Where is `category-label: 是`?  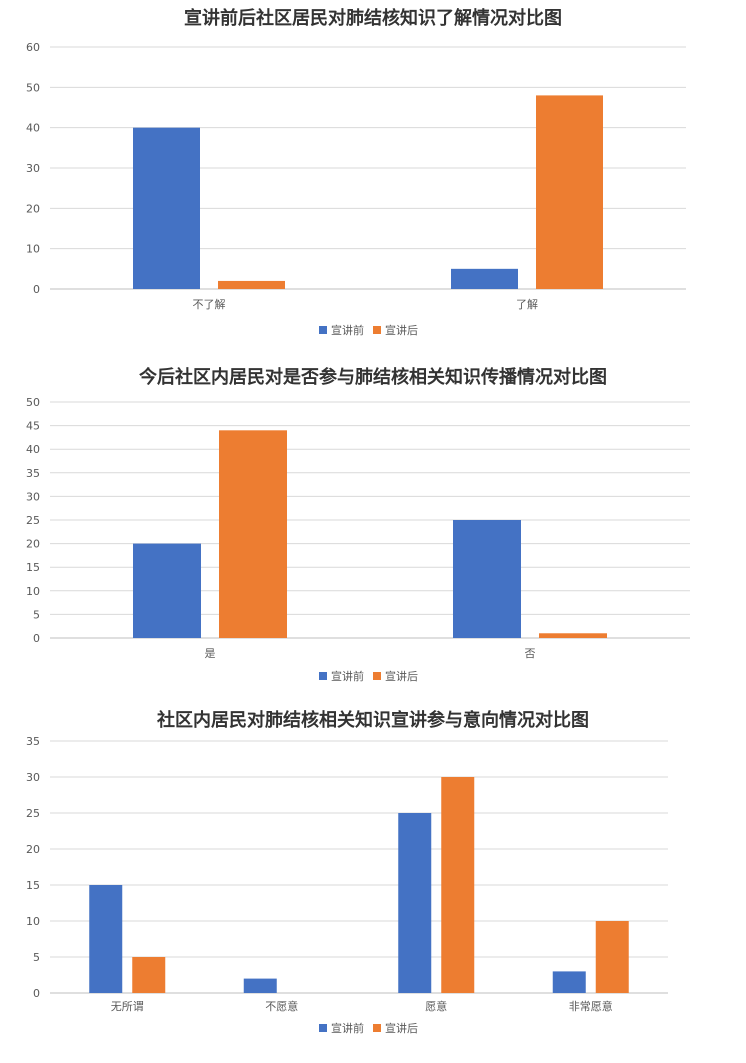
category-label: 是 is located at coordinates (210, 653).